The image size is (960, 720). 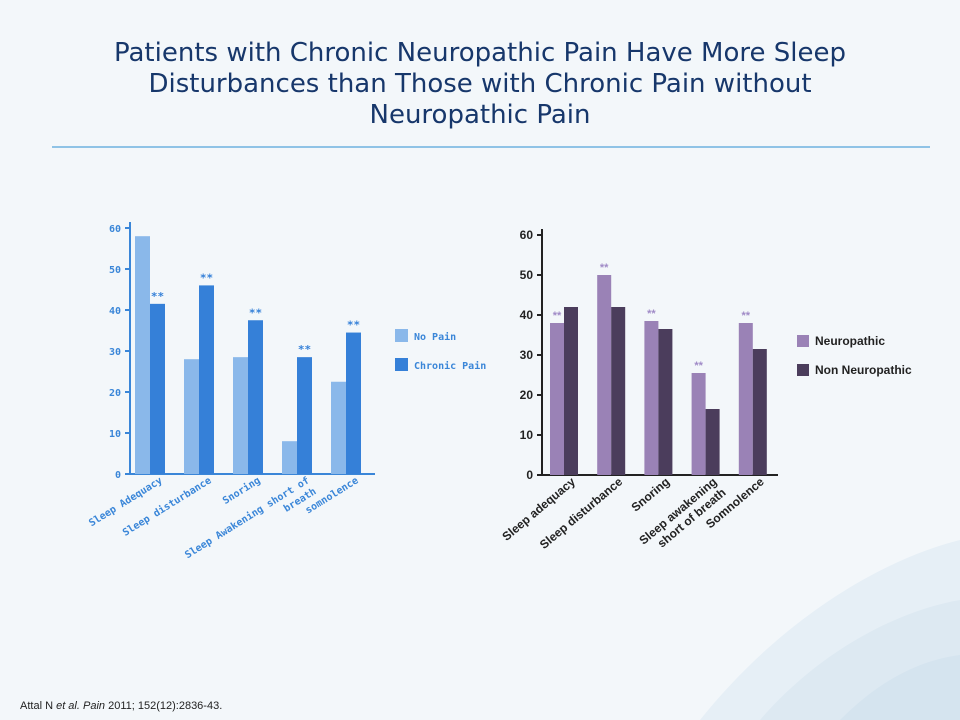 I want to click on citation-authors: Attal N, so click(x=37, y=706).